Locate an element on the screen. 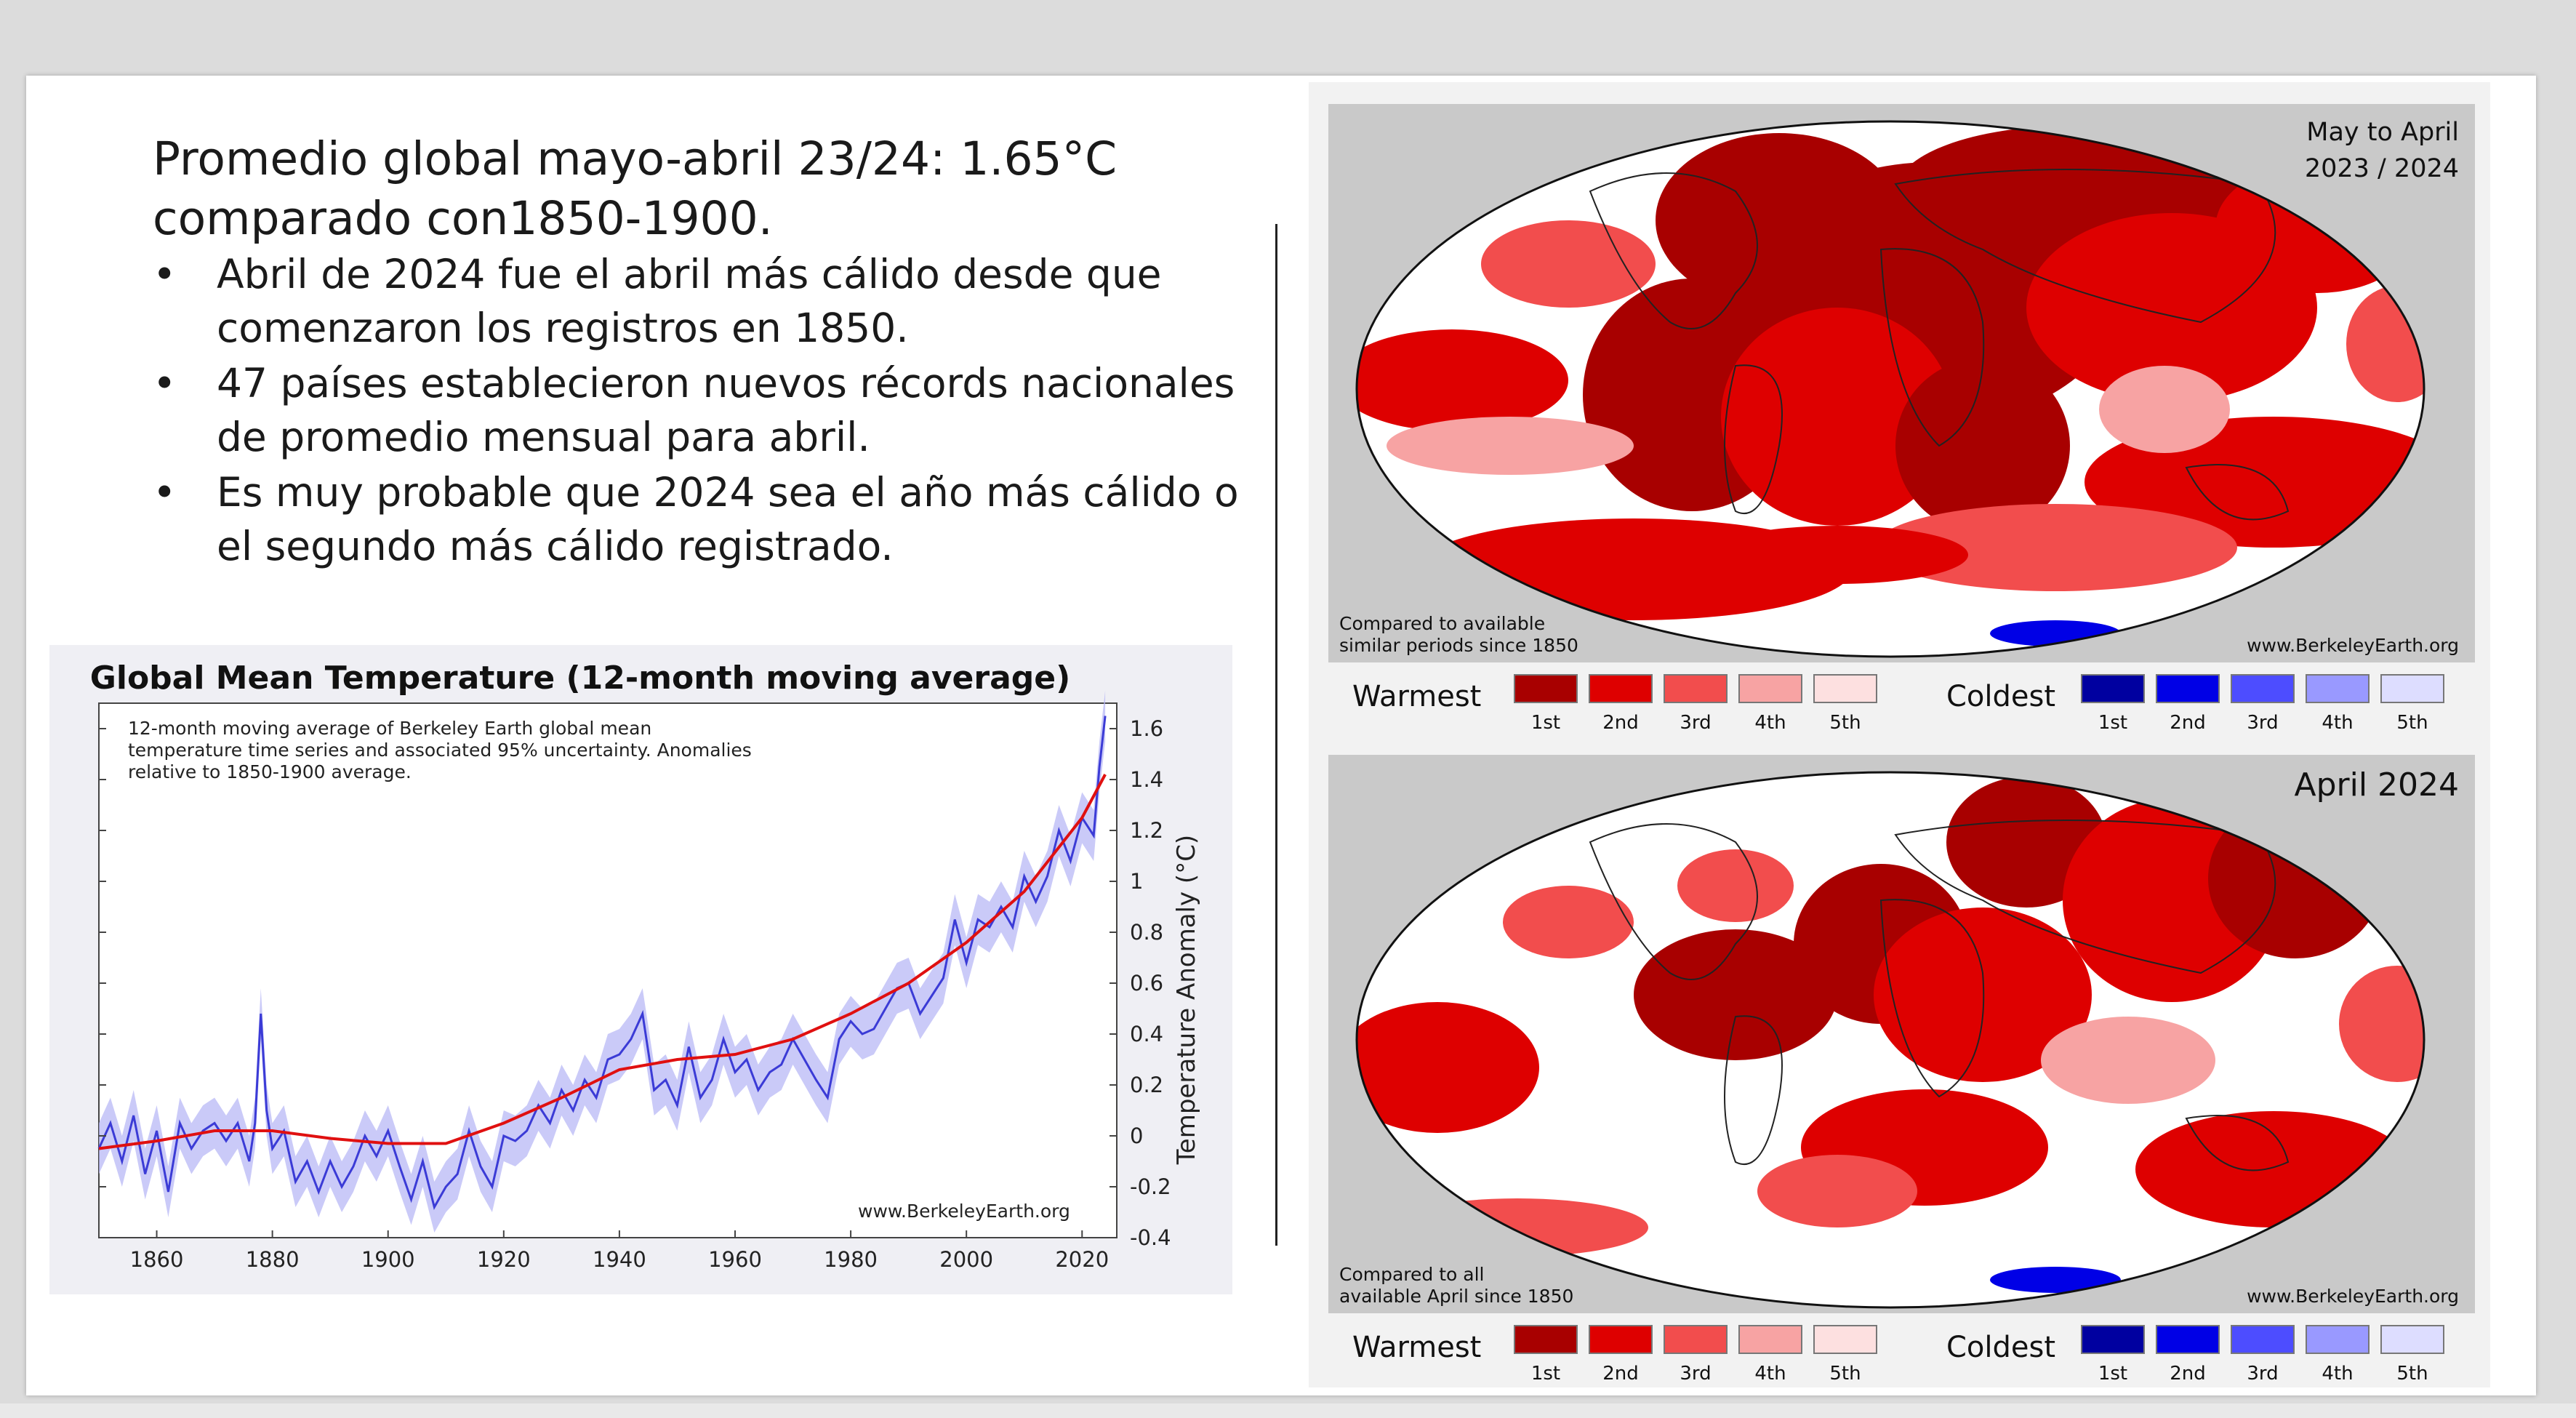 The width and height of the screenshot is (2576, 1418). y-tick-label: 0 is located at coordinates (1136, 1136).